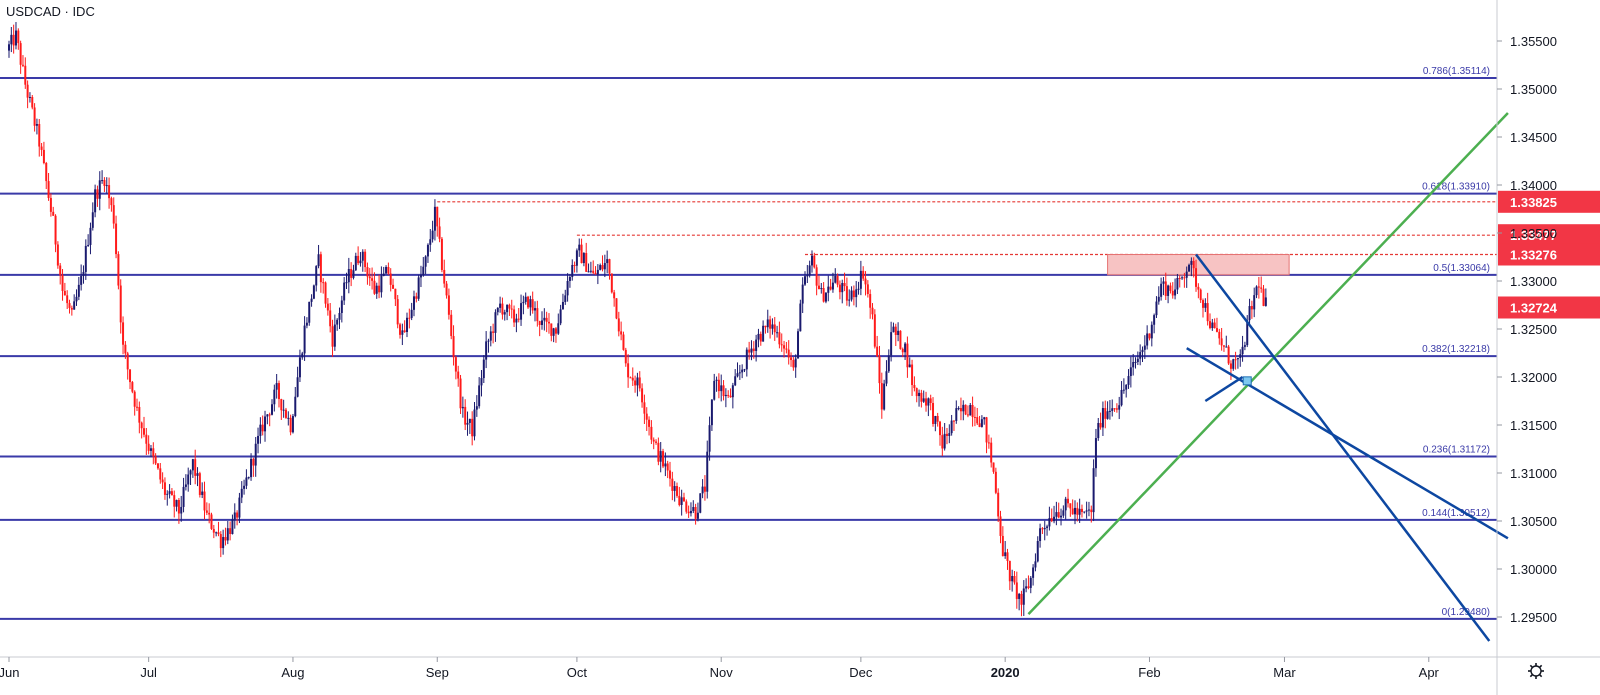  I want to click on y-tick-label: 1.34500, so click(1533, 137).